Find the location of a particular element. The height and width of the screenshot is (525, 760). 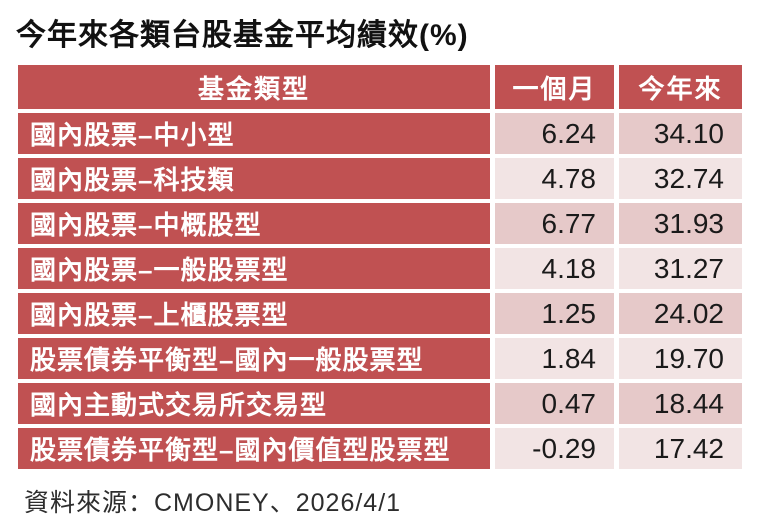

one-month-value-cell: 0.47 is located at coordinates (554, 403).